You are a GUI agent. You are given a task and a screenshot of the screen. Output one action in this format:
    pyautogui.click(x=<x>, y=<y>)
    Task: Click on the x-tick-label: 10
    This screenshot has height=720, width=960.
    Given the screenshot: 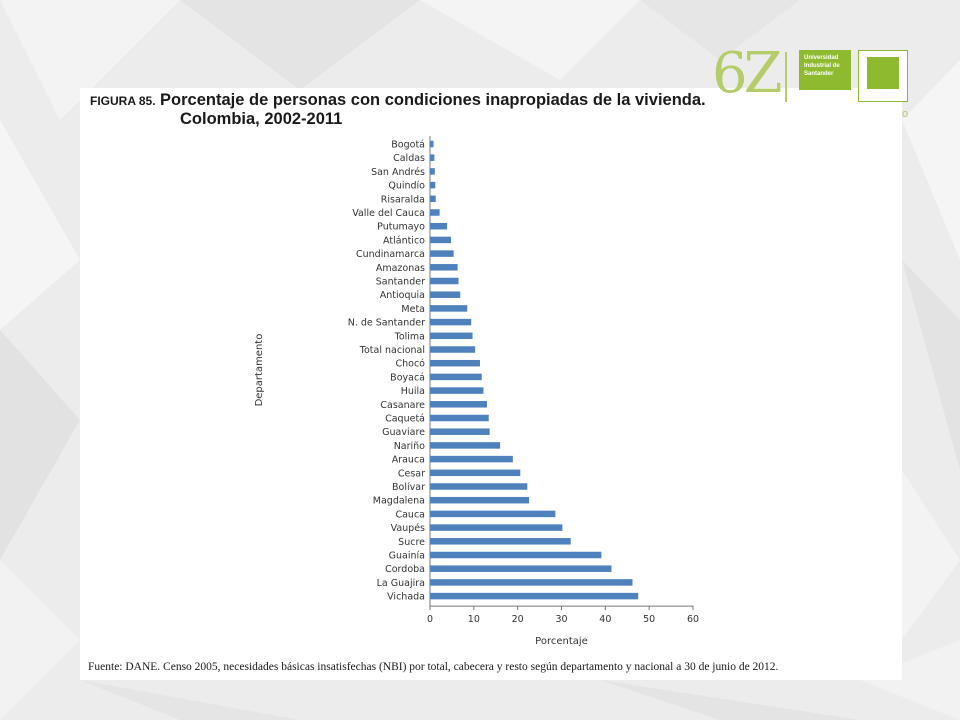 What is the action you would take?
    pyautogui.click(x=474, y=619)
    